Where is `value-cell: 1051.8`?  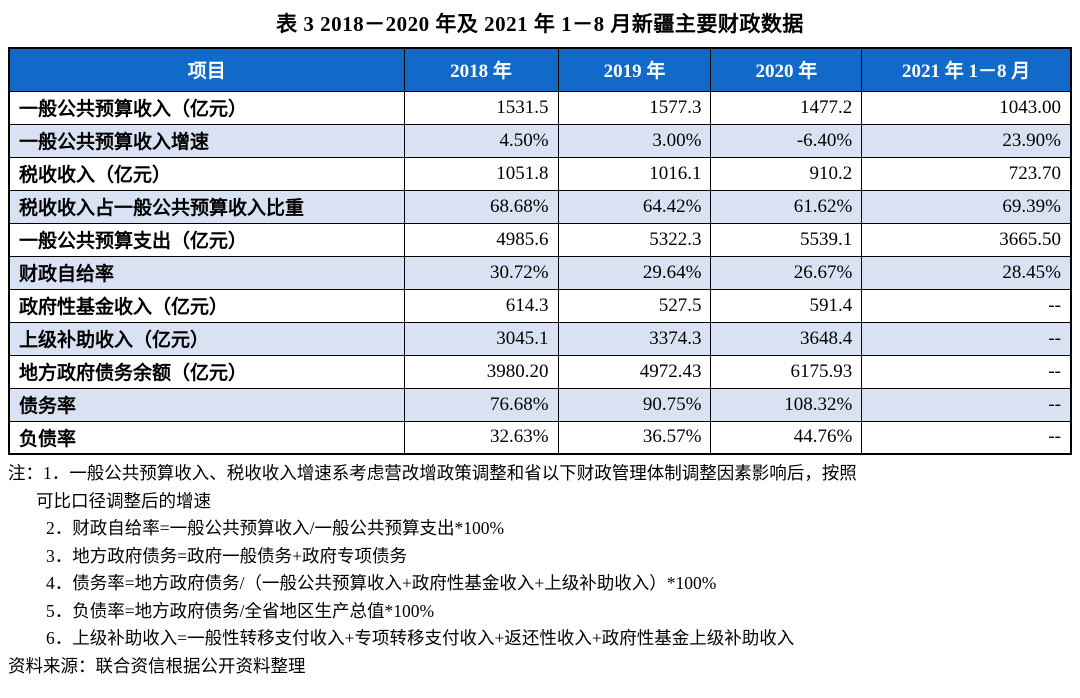 value-cell: 1051.8 is located at coordinates (481, 173).